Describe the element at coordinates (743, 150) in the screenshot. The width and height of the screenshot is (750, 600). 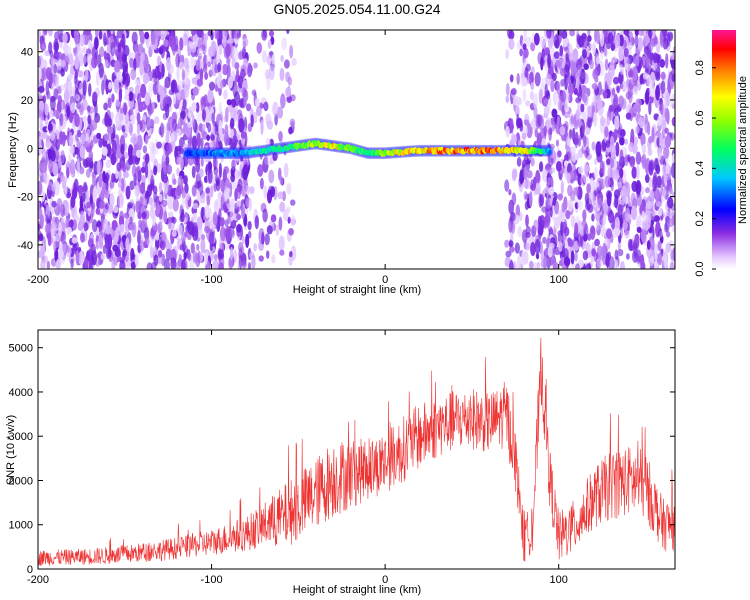
I see `colorbar-label: Normalized spectral amplitude` at that location.